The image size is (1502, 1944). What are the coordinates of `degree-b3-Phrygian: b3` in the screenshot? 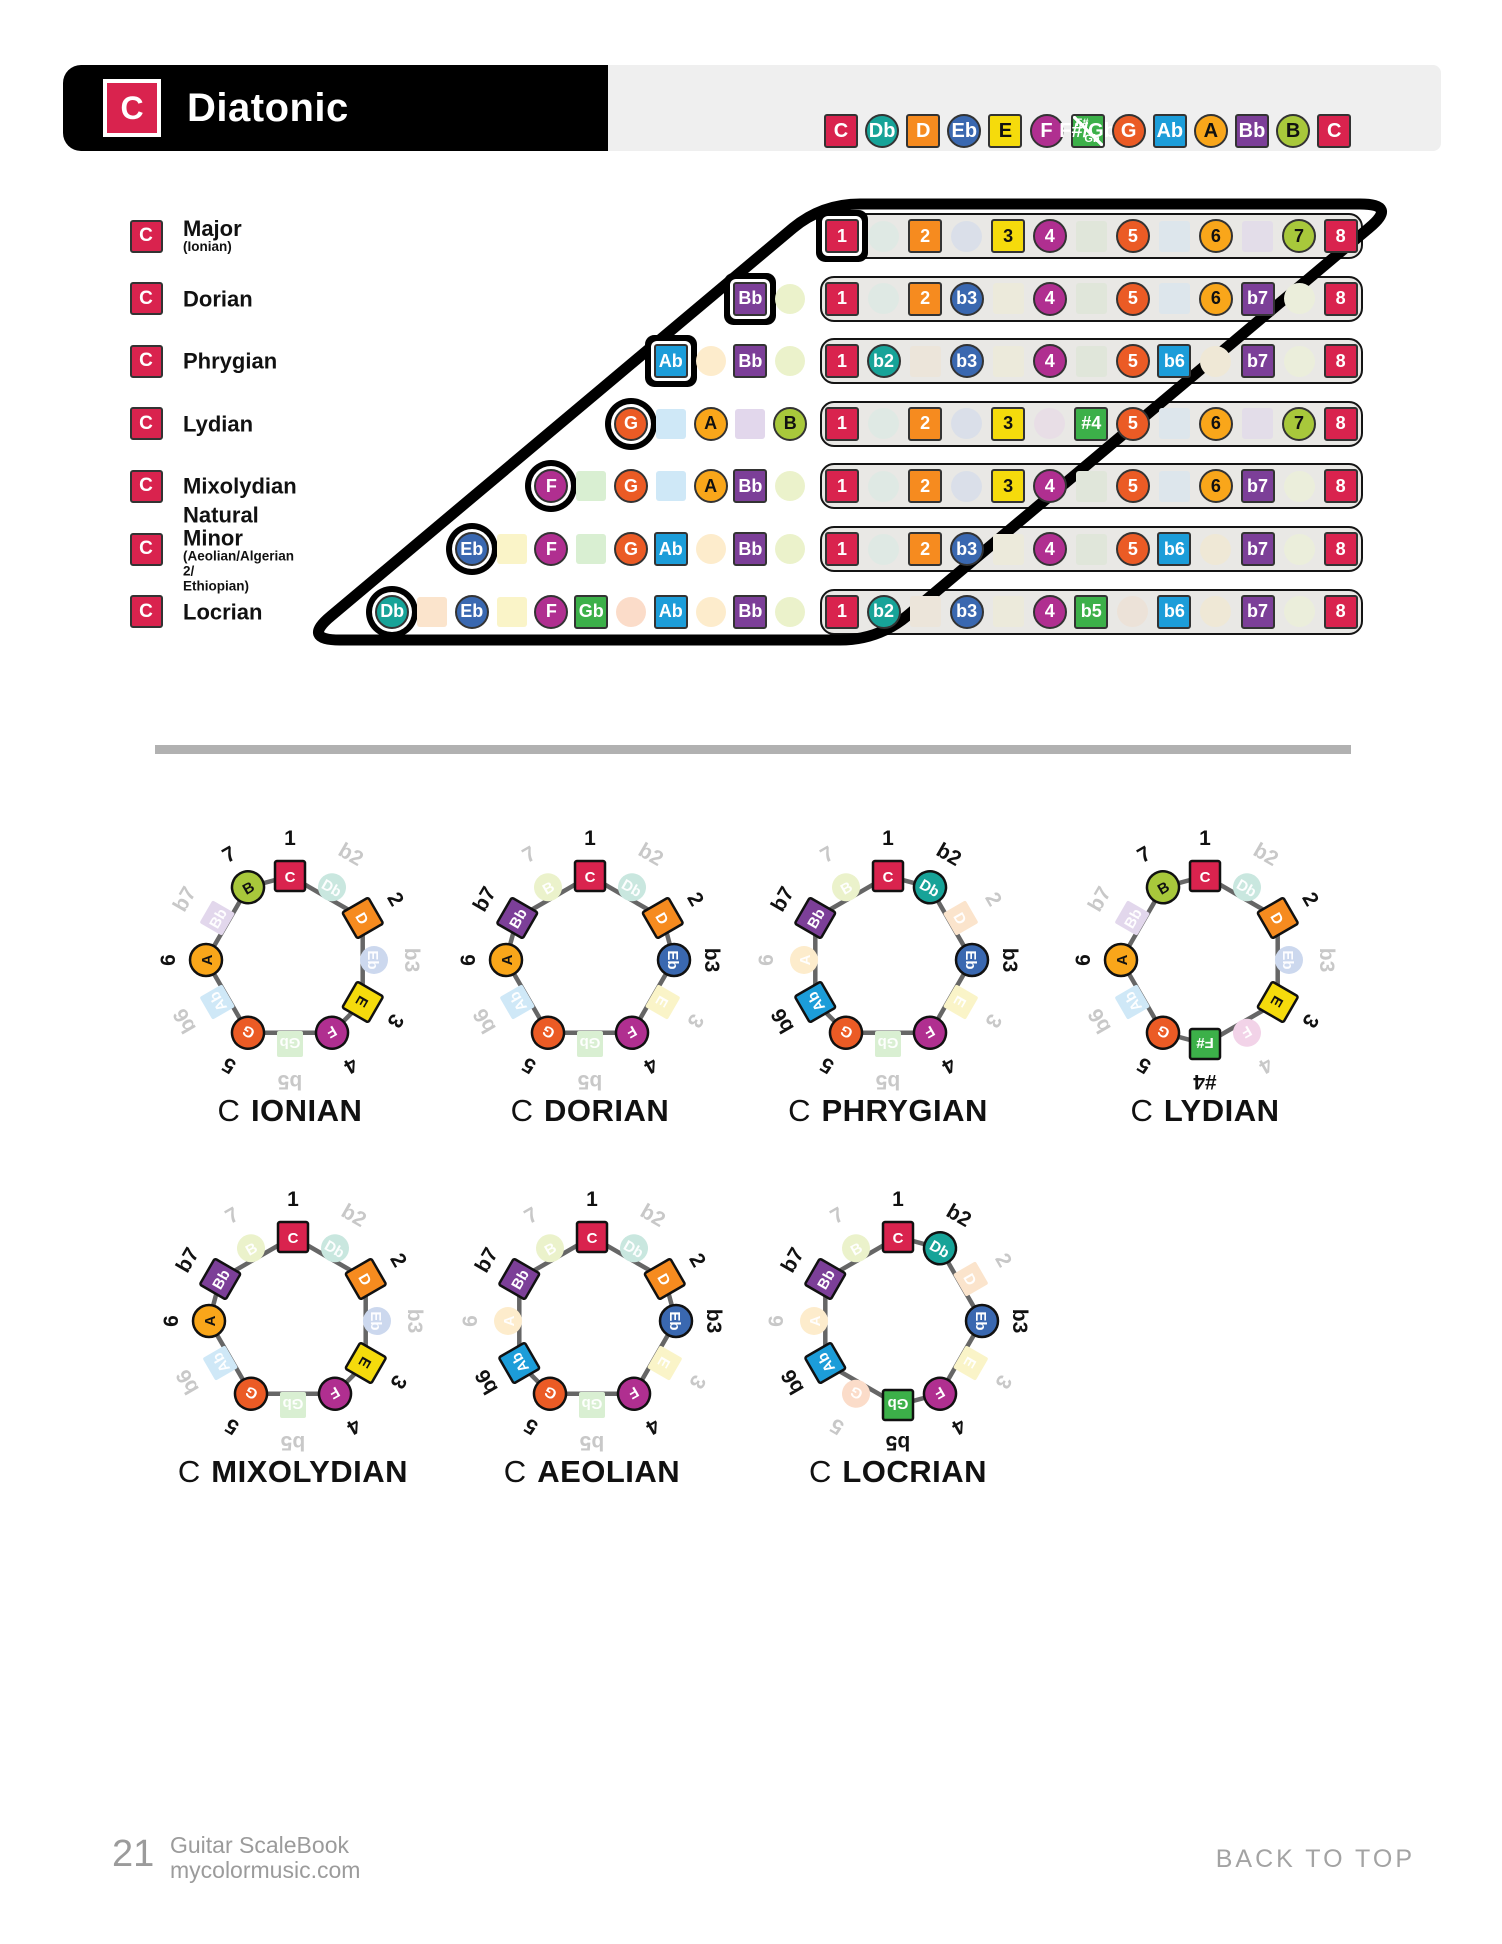 It's located at (966, 361).